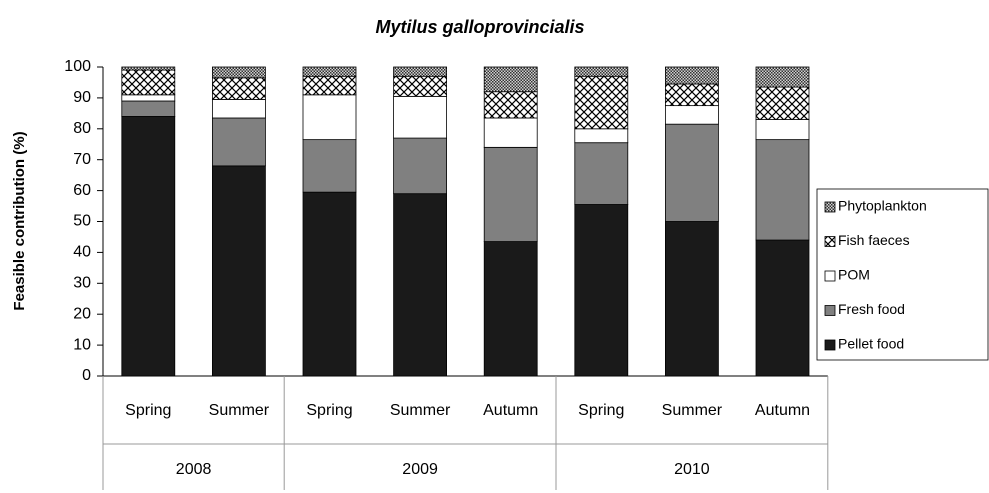  Describe the element at coordinates (82, 252) in the screenshot. I see `y-tick-label: 40` at that location.